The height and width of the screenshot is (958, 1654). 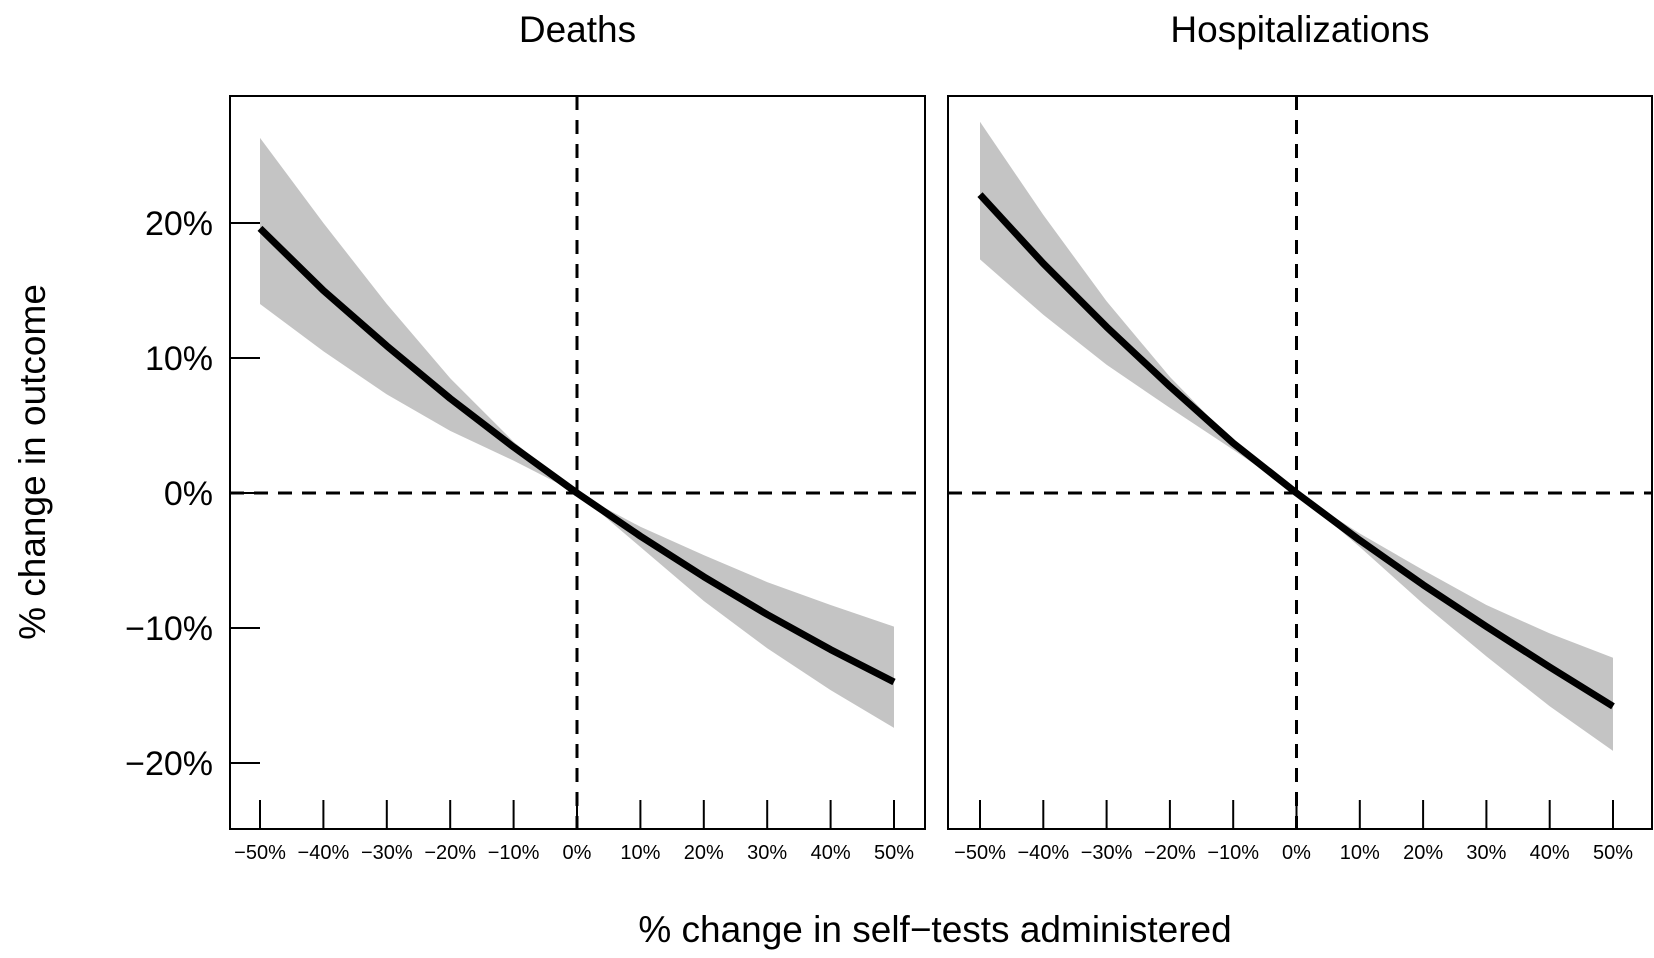 What do you see at coordinates (169, 764) in the screenshot?
I see `y-tick-label: −20%` at bounding box center [169, 764].